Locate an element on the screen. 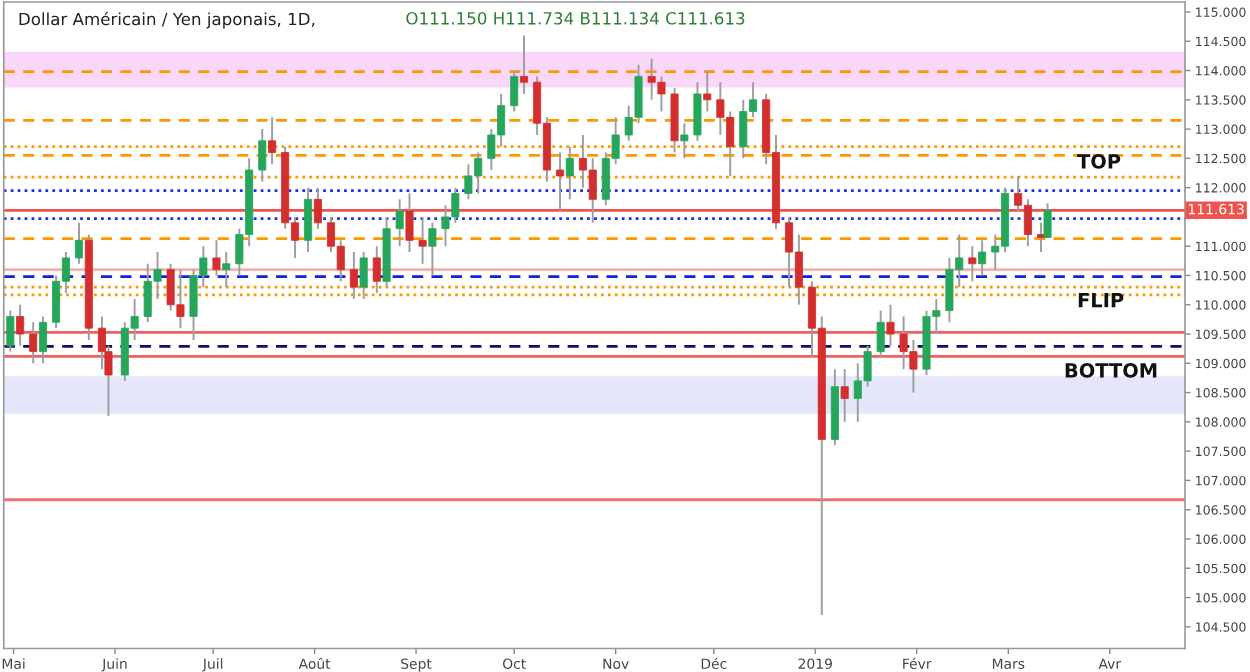 The width and height of the screenshot is (1250, 672). annotation: BOTTOM is located at coordinates (1111, 370).